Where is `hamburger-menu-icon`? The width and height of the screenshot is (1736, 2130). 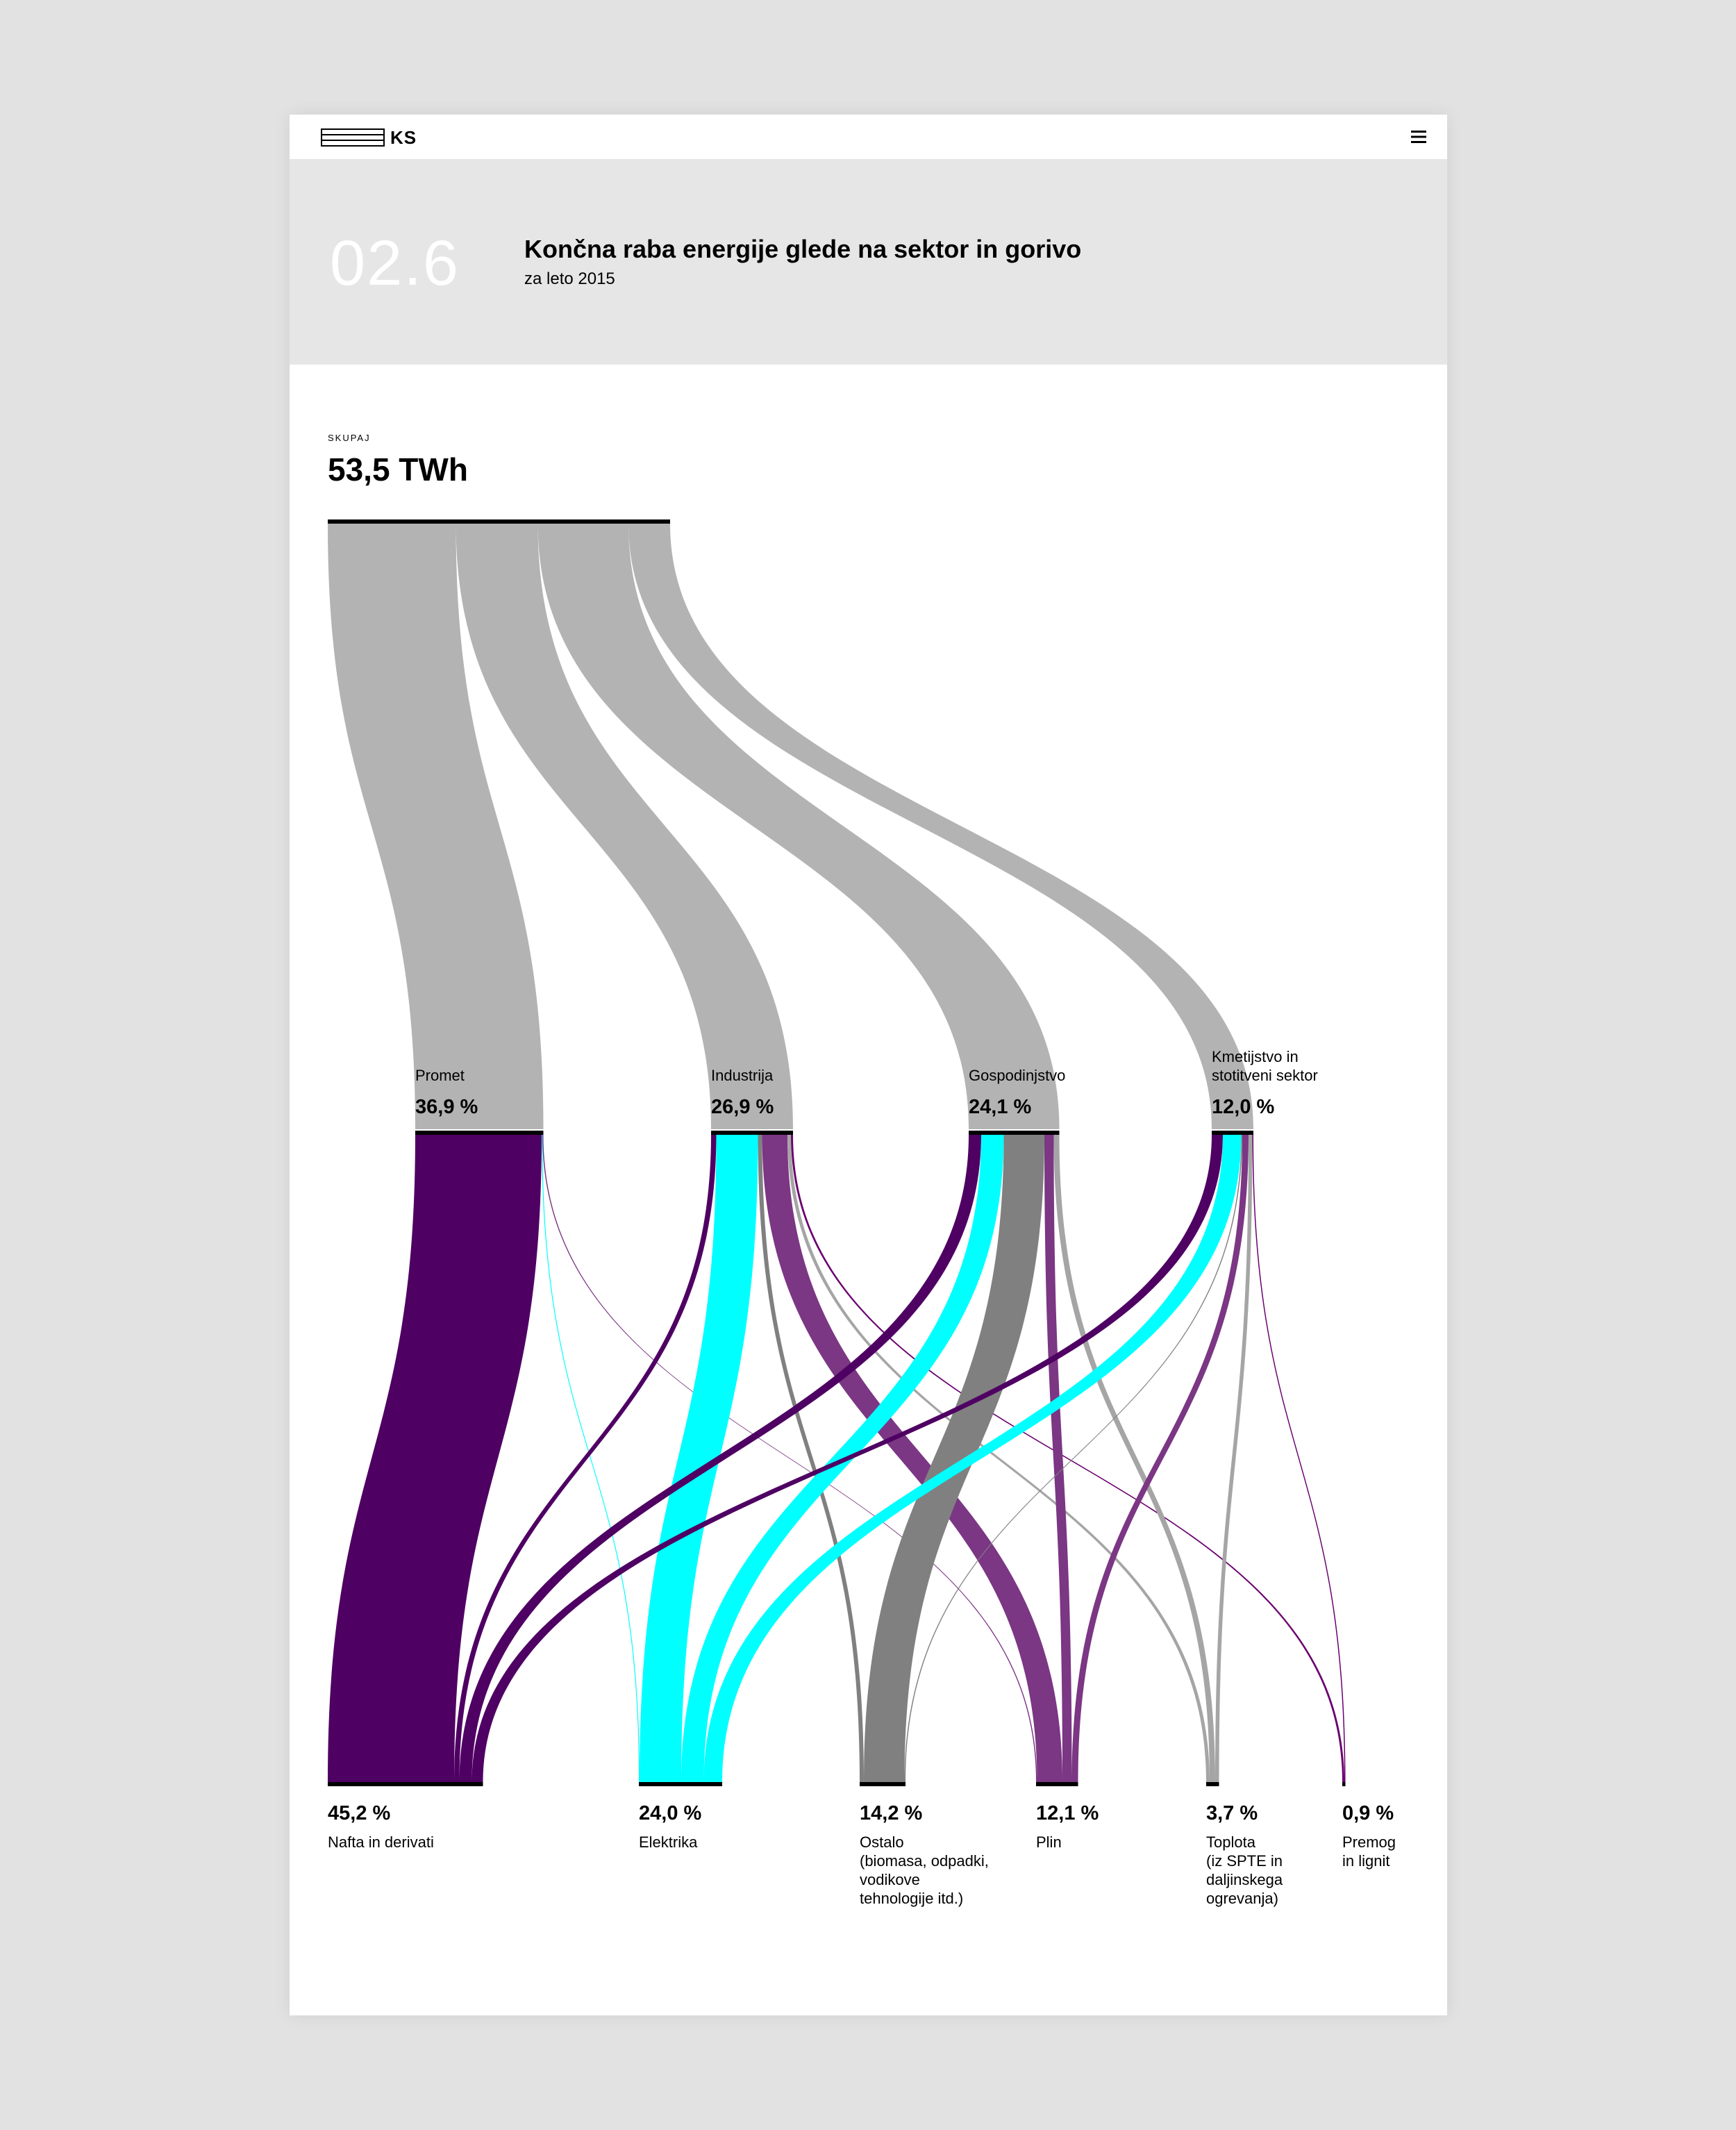 hamburger-menu-icon is located at coordinates (1418, 137).